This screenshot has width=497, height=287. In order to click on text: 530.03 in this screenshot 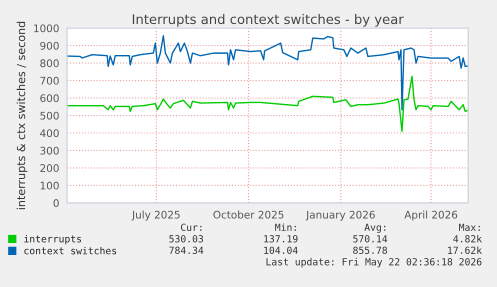, I will do `click(186, 238)`.